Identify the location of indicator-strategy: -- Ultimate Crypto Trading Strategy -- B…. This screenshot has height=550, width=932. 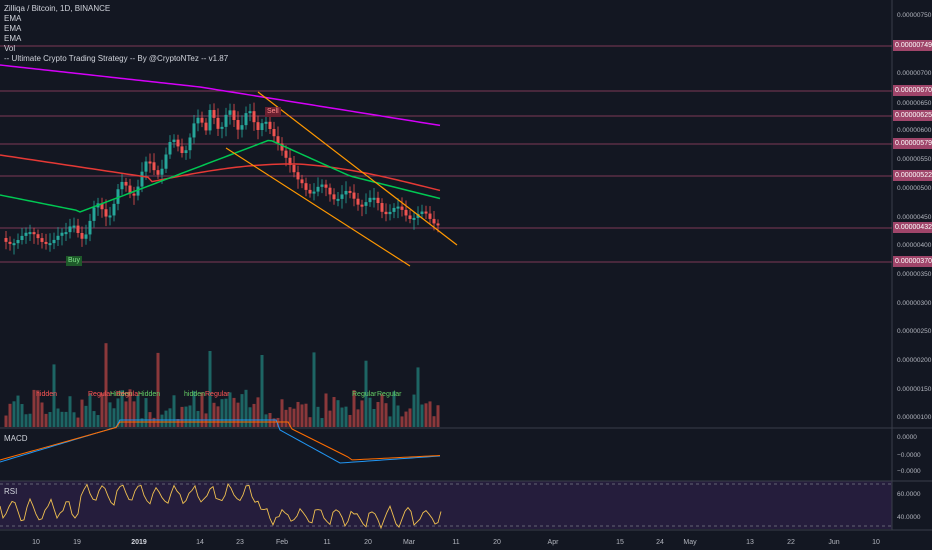
(116, 58).